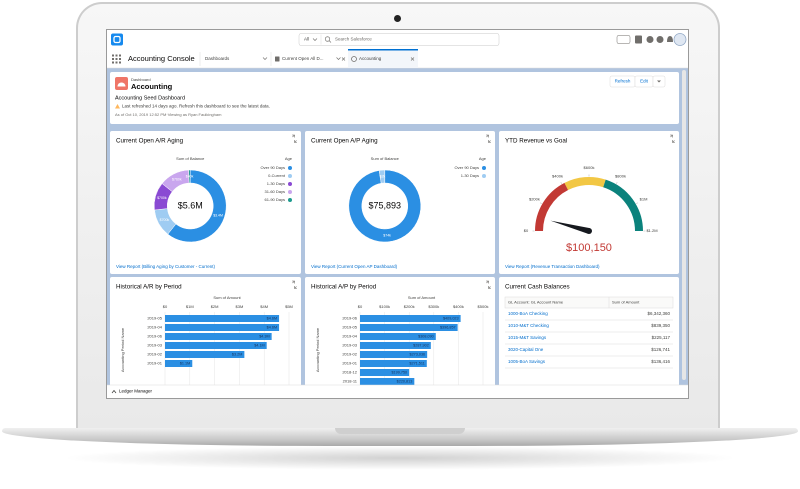 This screenshot has width=800, height=489. Describe the element at coordinates (190, 205) in the screenshot. I see `donut-center-label: $5.6M` at that location.